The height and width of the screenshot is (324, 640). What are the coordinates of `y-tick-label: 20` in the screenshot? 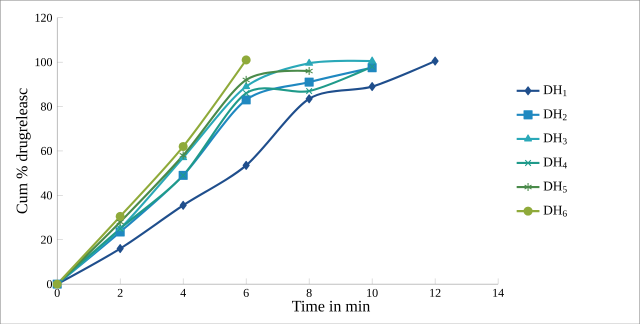 It's located at (46, 240).